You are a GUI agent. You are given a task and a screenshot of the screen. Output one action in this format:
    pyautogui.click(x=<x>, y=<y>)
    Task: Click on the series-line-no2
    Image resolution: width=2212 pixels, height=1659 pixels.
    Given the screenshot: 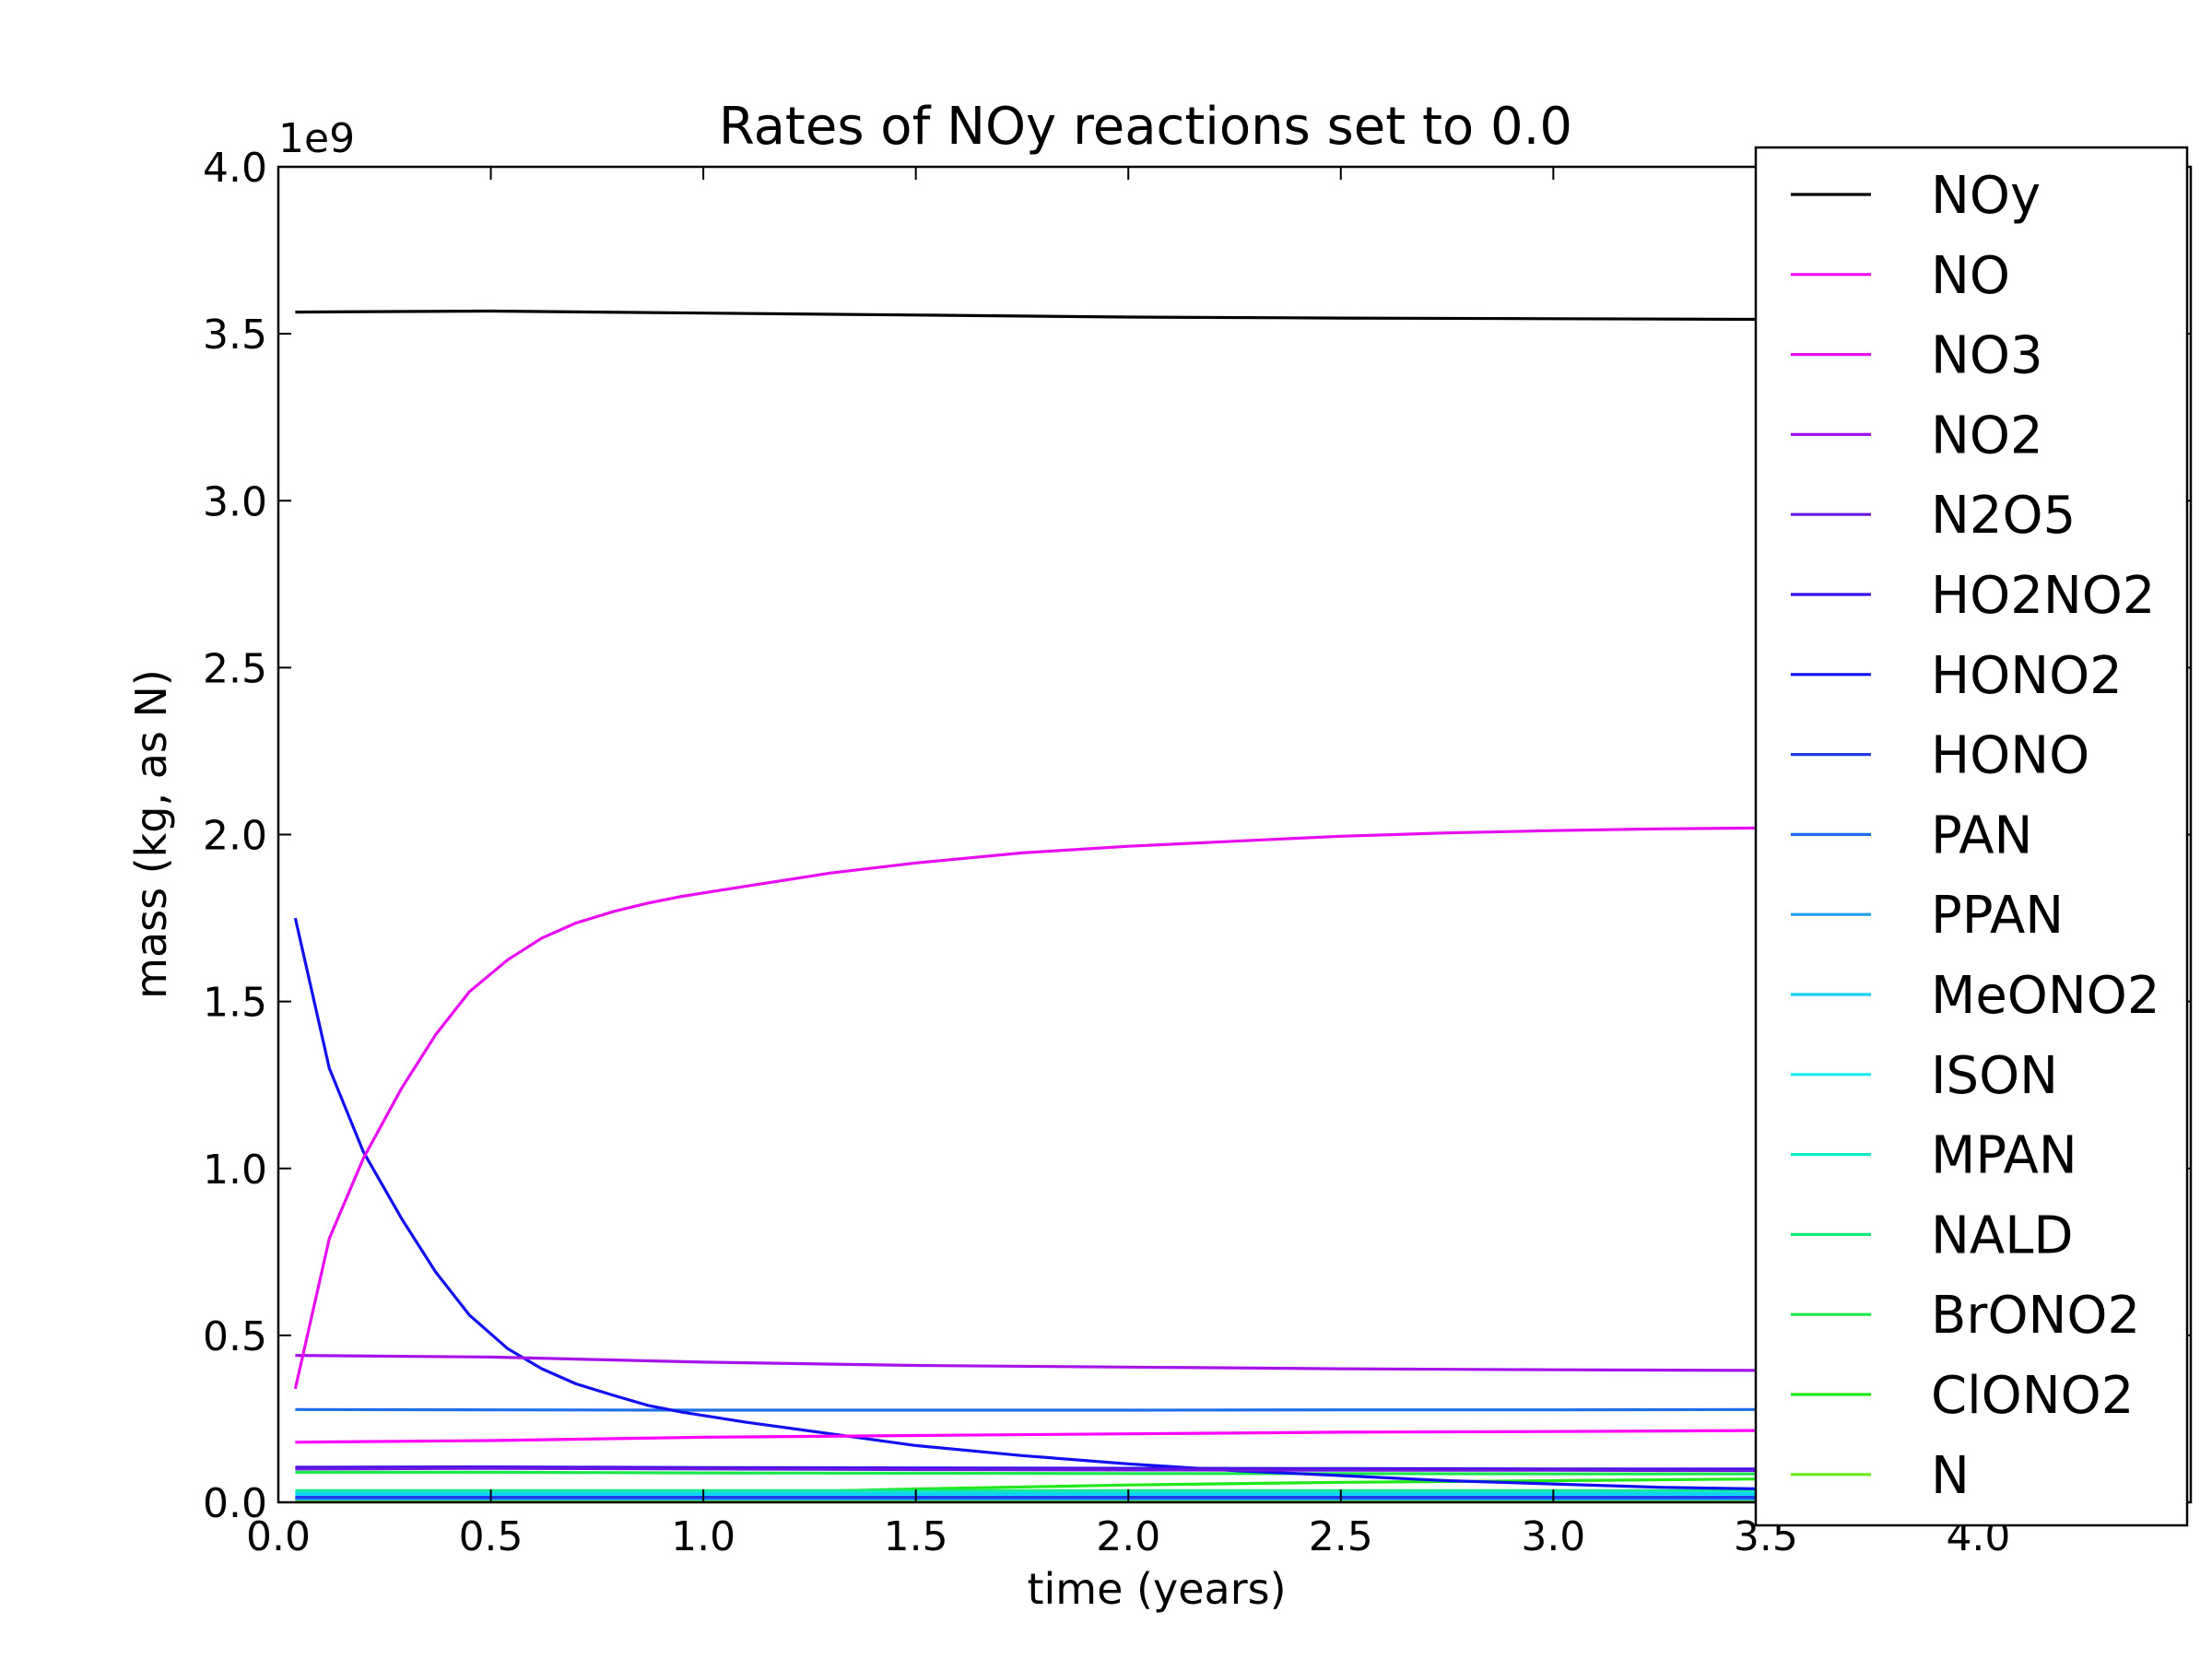 What is the action you would take?
    pyautogui.click(x=1030, y=1363)
    